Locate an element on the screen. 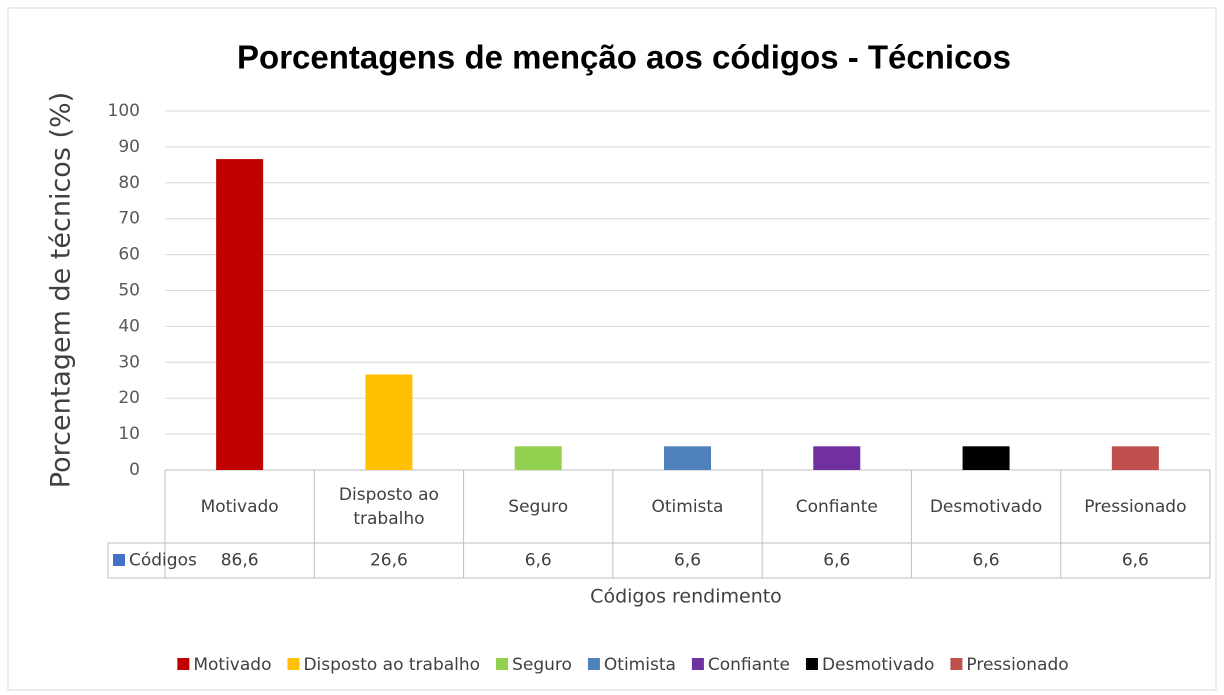 The image size is (1224, 695). y-tick-label: 10 is located at coordinates (129, 434).